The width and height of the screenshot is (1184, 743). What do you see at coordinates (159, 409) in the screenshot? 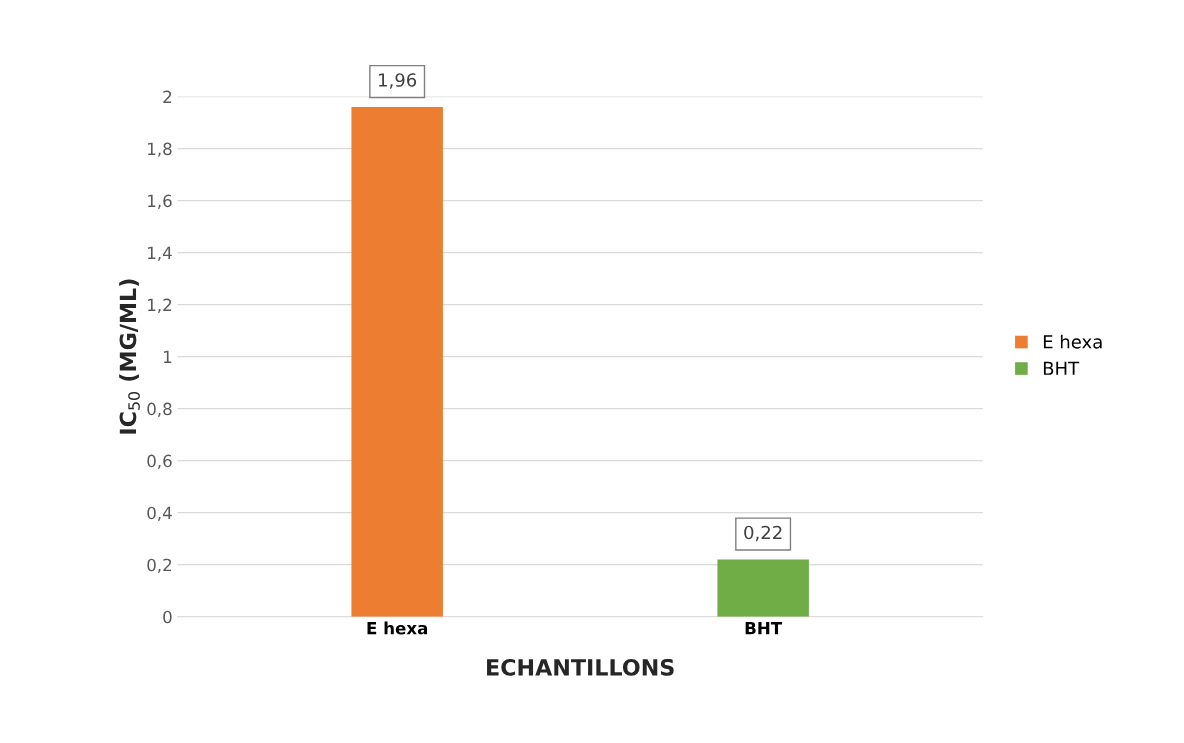
I see `y-tick-label: 0,8` at bounding box center [159, 409].